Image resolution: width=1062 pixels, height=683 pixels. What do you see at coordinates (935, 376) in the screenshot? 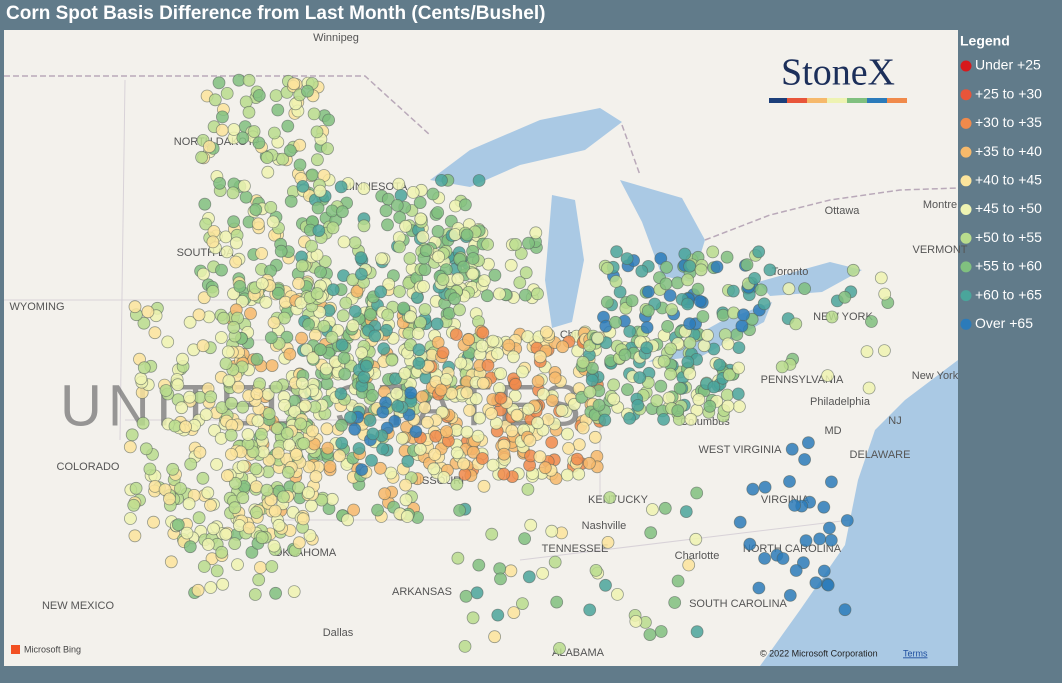
I see `place-label: New York` at bounding box center [935, 376].